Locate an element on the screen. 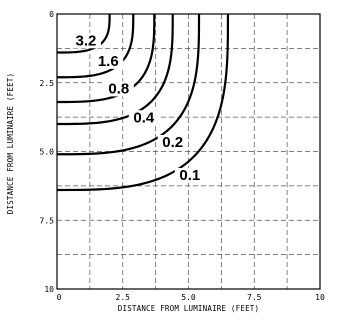 The image size is (349, 320). contour-label-0-8: 0.8 is located at coordinates (118, 88).